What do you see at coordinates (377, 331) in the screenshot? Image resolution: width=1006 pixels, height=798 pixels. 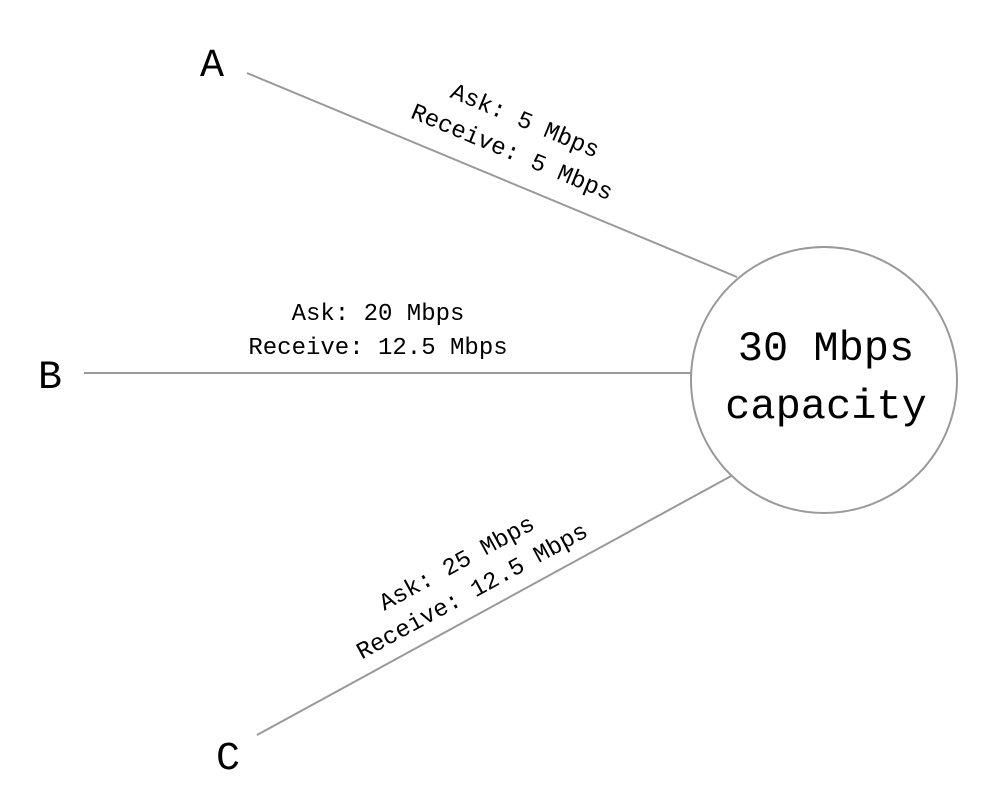 I see `edge-b-labels: Ask: 20 Mbps Receive: 12.5 Mbps` at bounding box center [377, 331].